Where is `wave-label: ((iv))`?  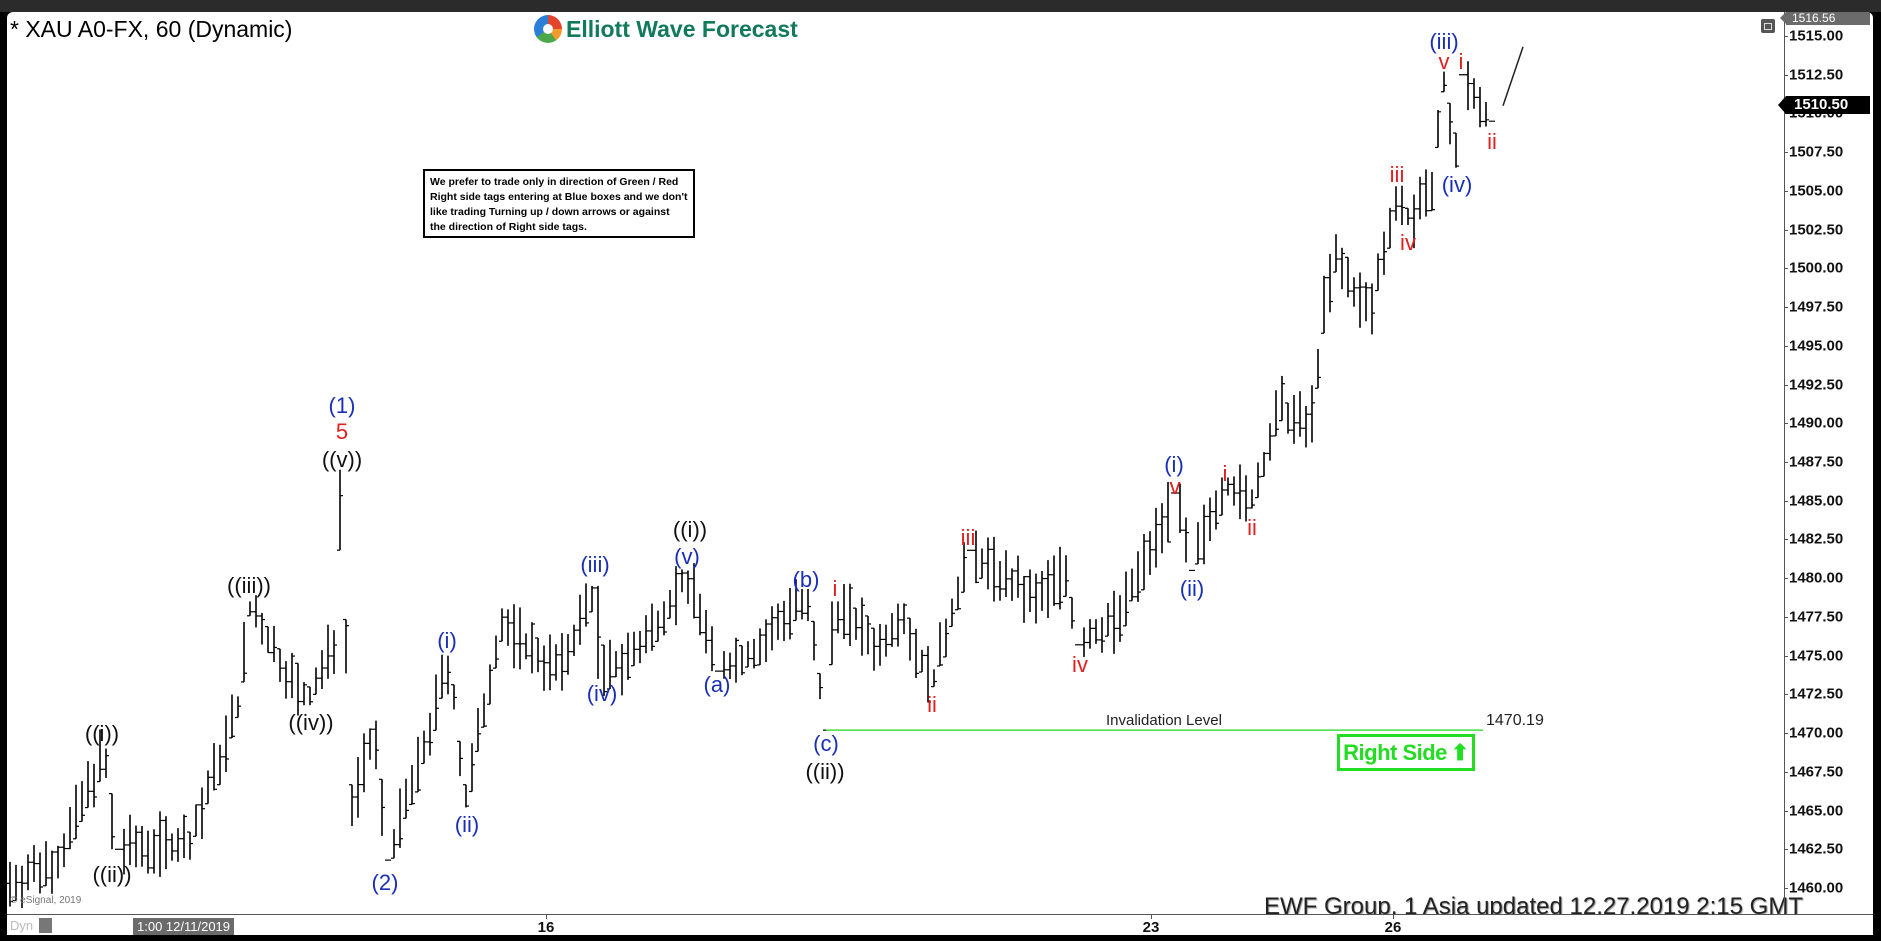 wave-label: ((iv)) is located at coordinates (311, 722).